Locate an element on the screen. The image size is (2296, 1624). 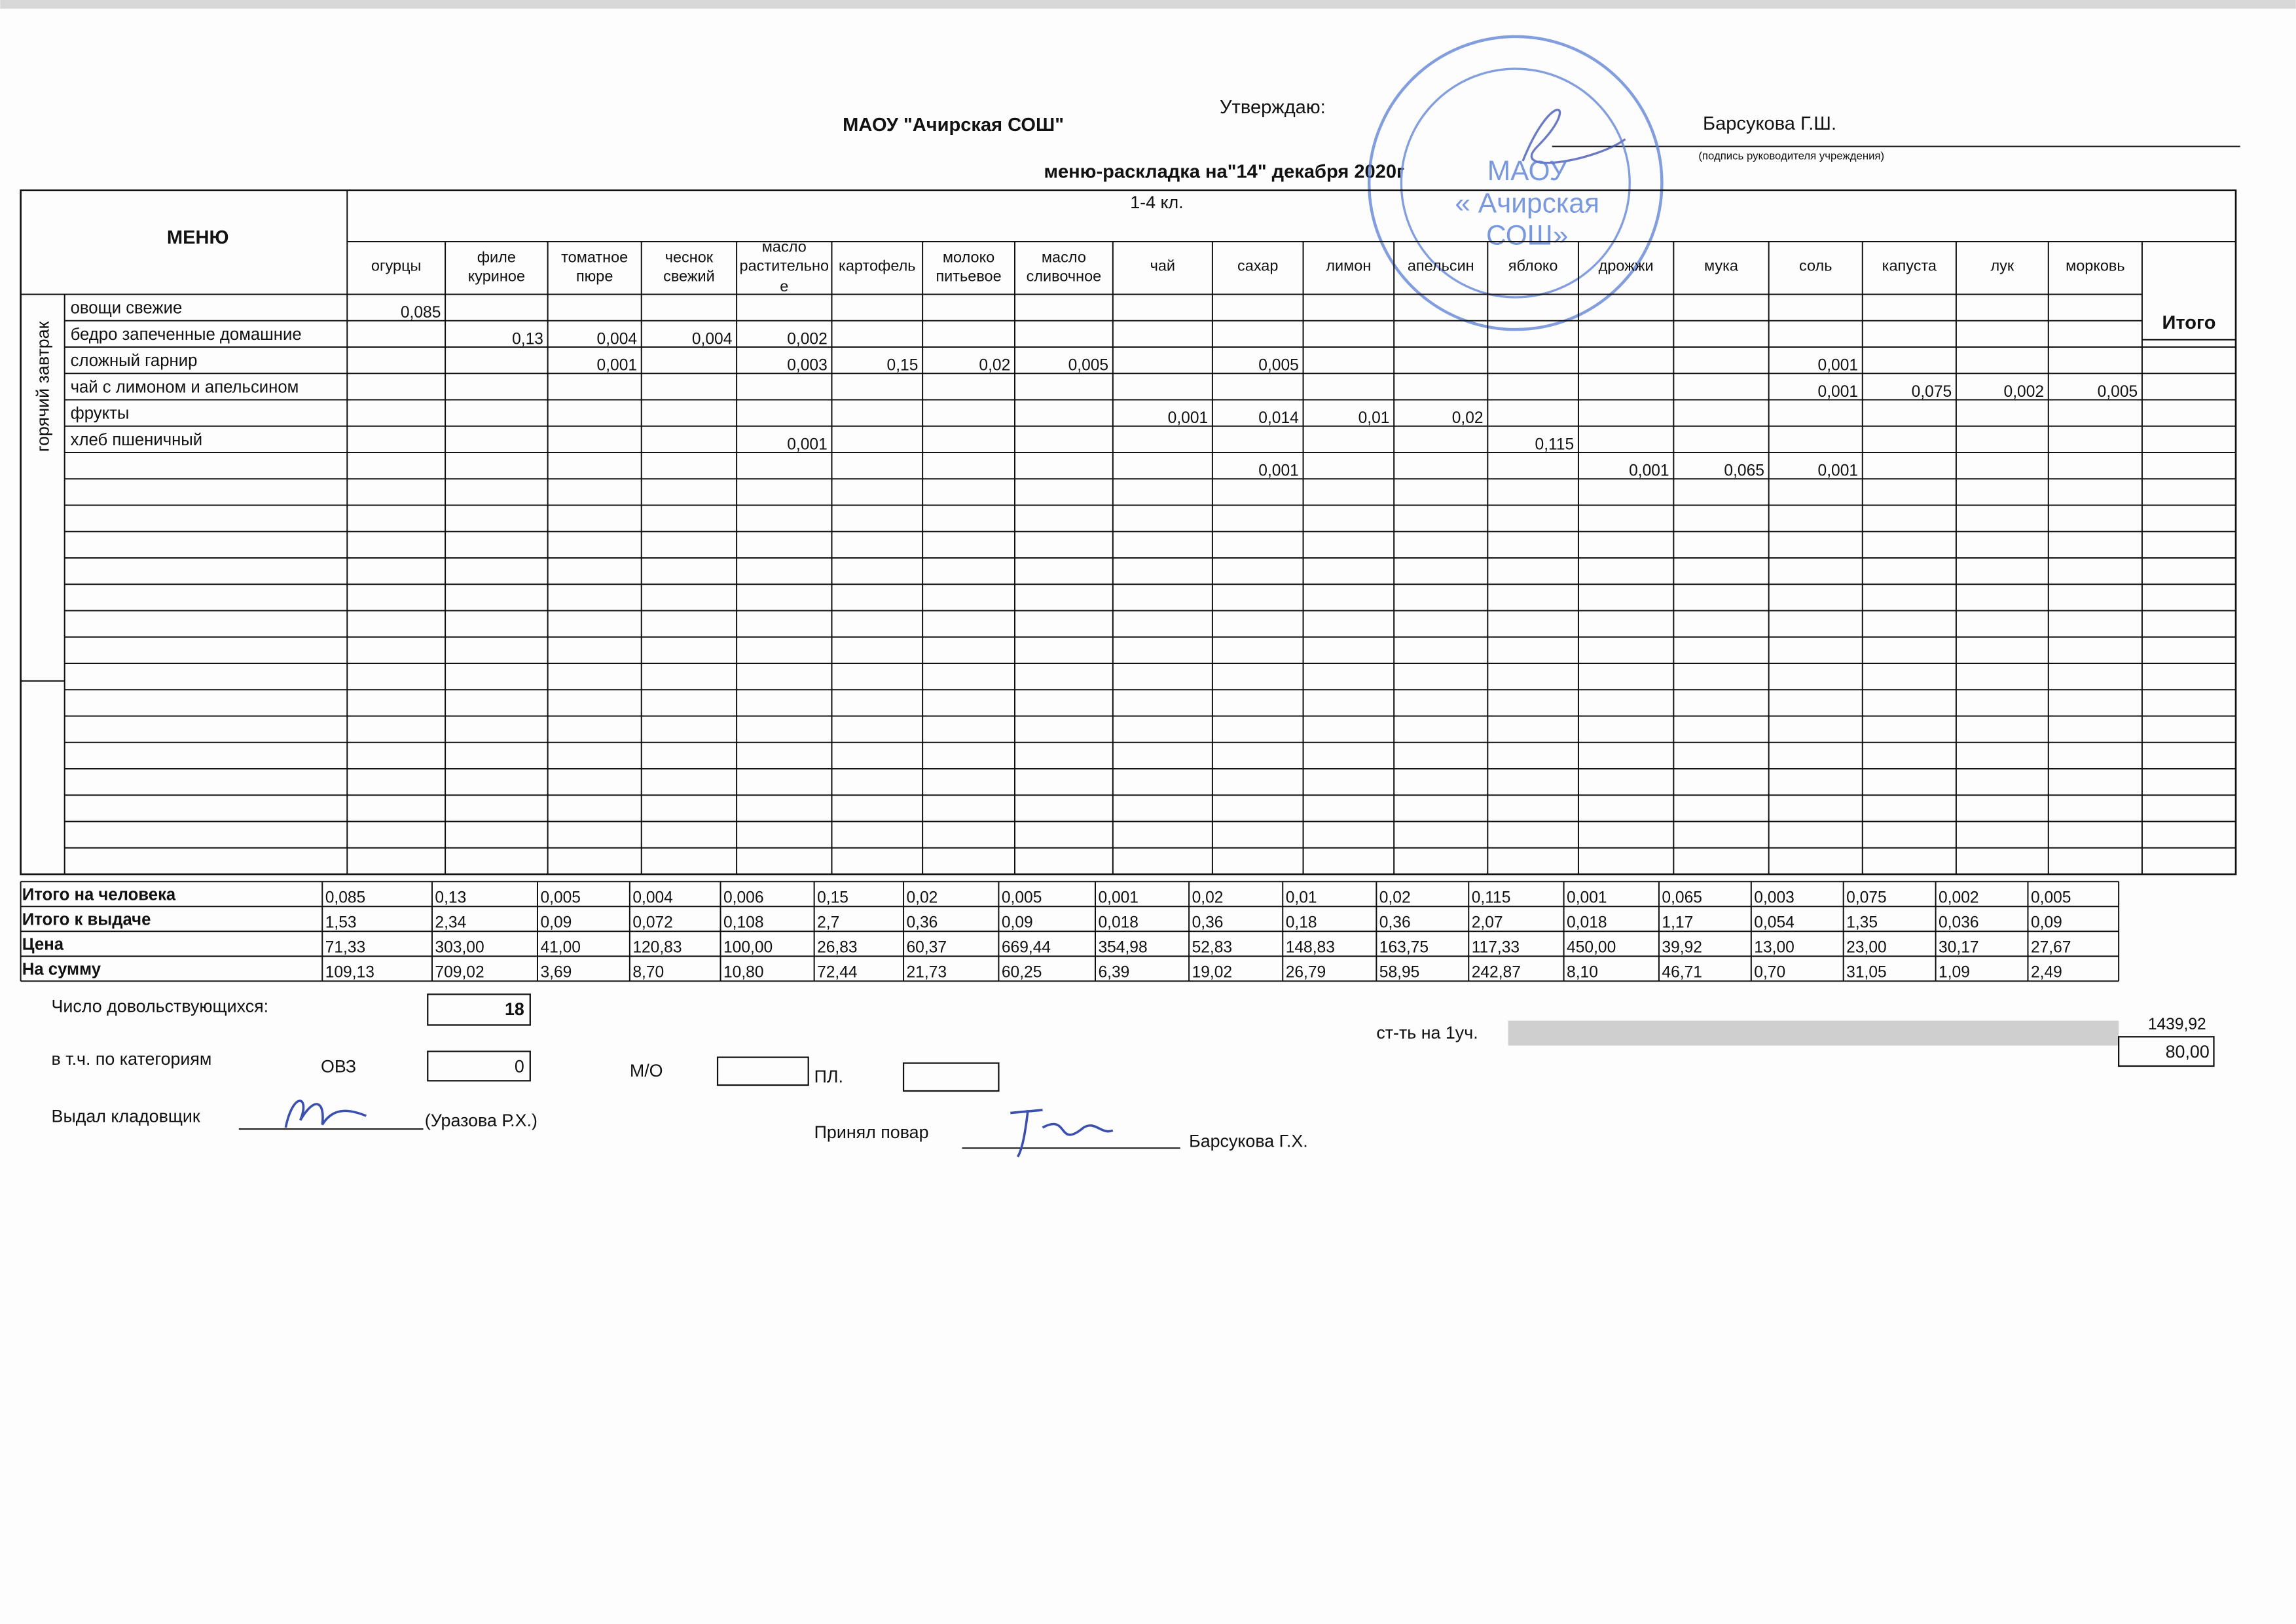
approve-label: Утверждаю: is located at coordinates (1273, 107).